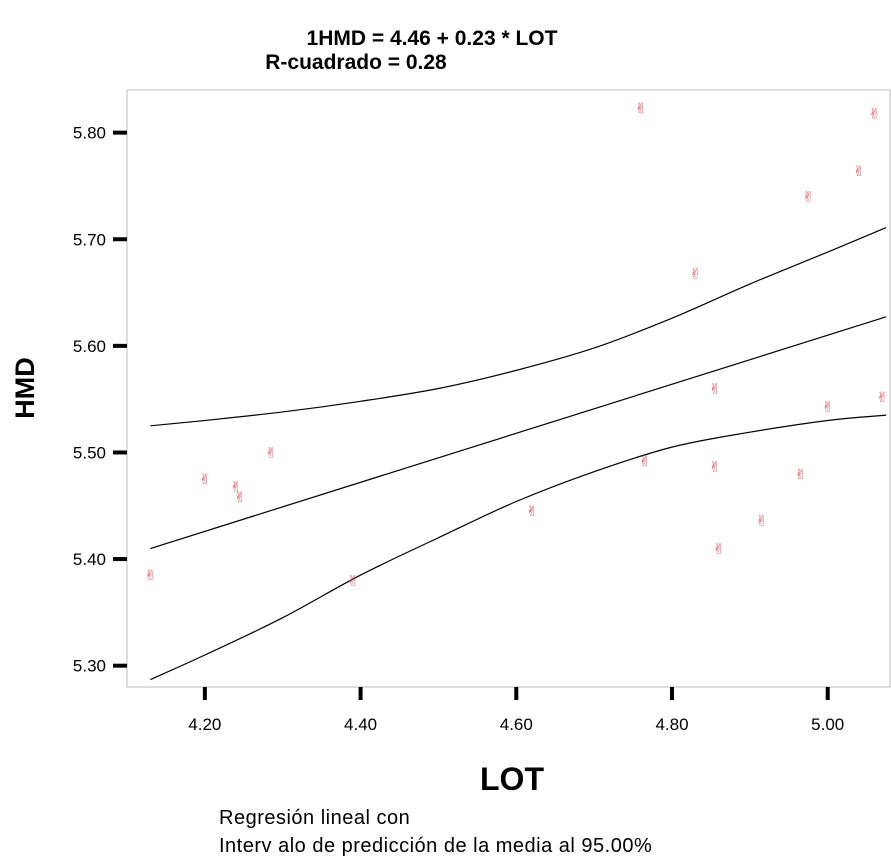 Image resolution: width=891 pixels, height=861 pixels. I want to click on x-tick-label: 4.20, so click(204, 724).